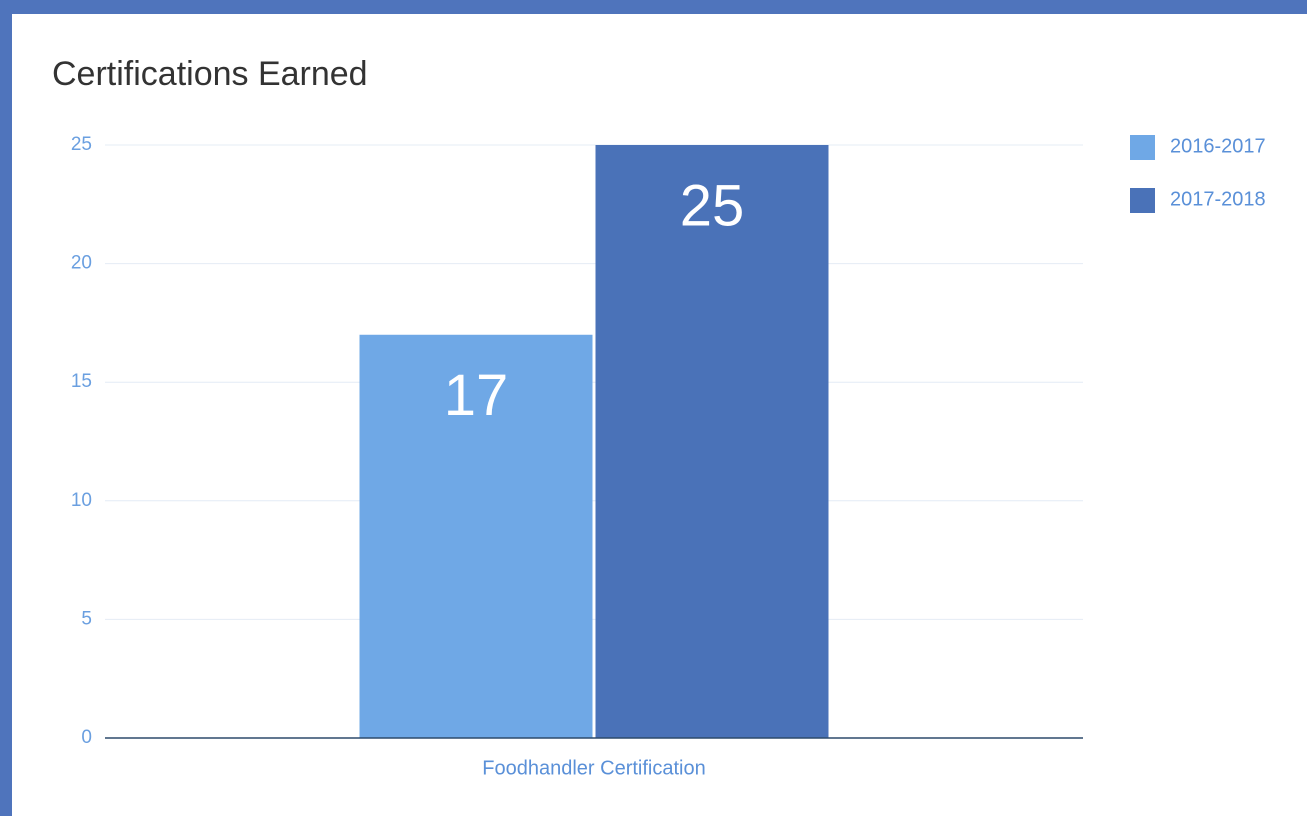 This screenshot has width=1307, height=816. Describe the element at coordinates (593, 768) in the screenshot. I see `x-tick-label: Foodhandler Certification` at that location.